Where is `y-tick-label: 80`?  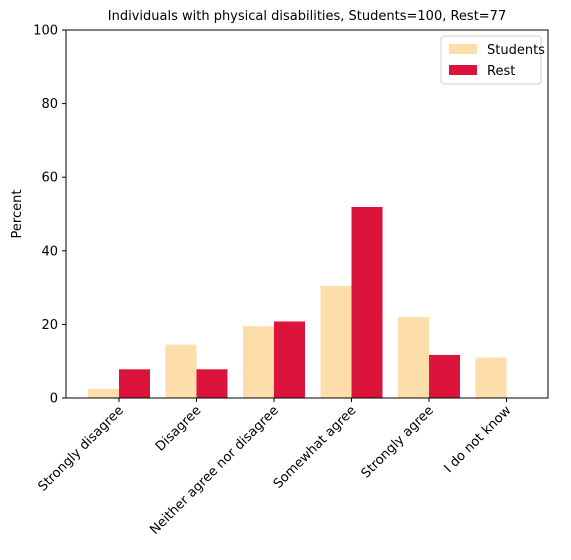
y-tick-label: 80 is located at coordinates (49, 104).